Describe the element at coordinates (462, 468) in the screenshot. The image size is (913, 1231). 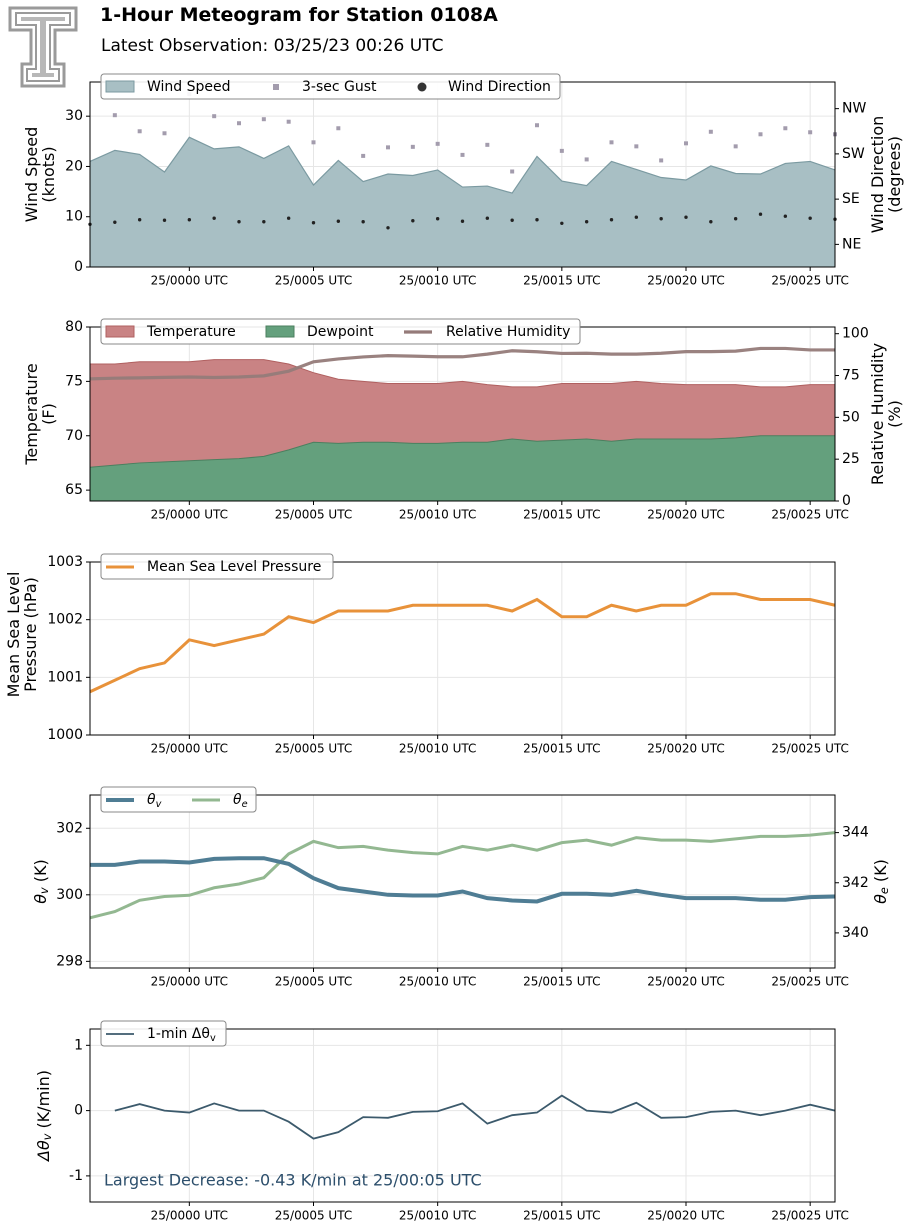
I see `dewpoint-area` at that location.